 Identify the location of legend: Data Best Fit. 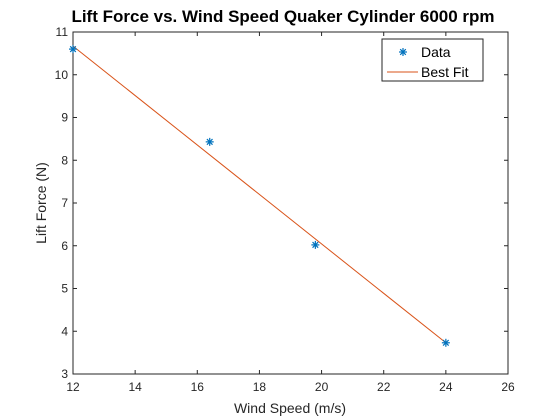
(432, 60).